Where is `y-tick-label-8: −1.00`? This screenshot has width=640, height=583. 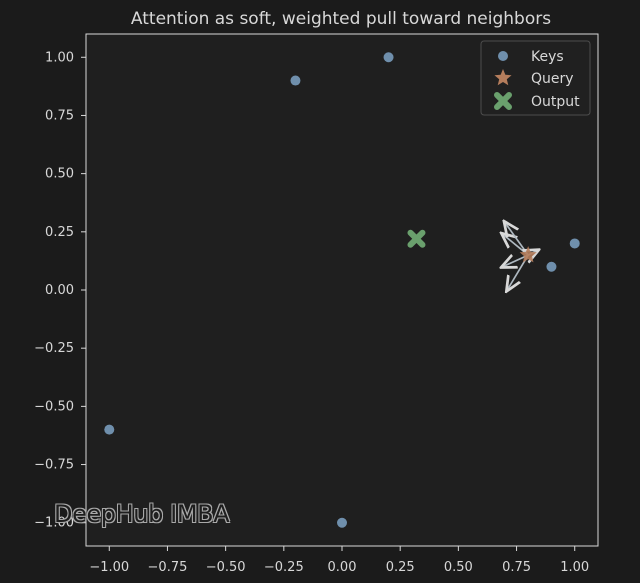
y-tick-label-8: −1.00 is located at coordinates (54, 523).